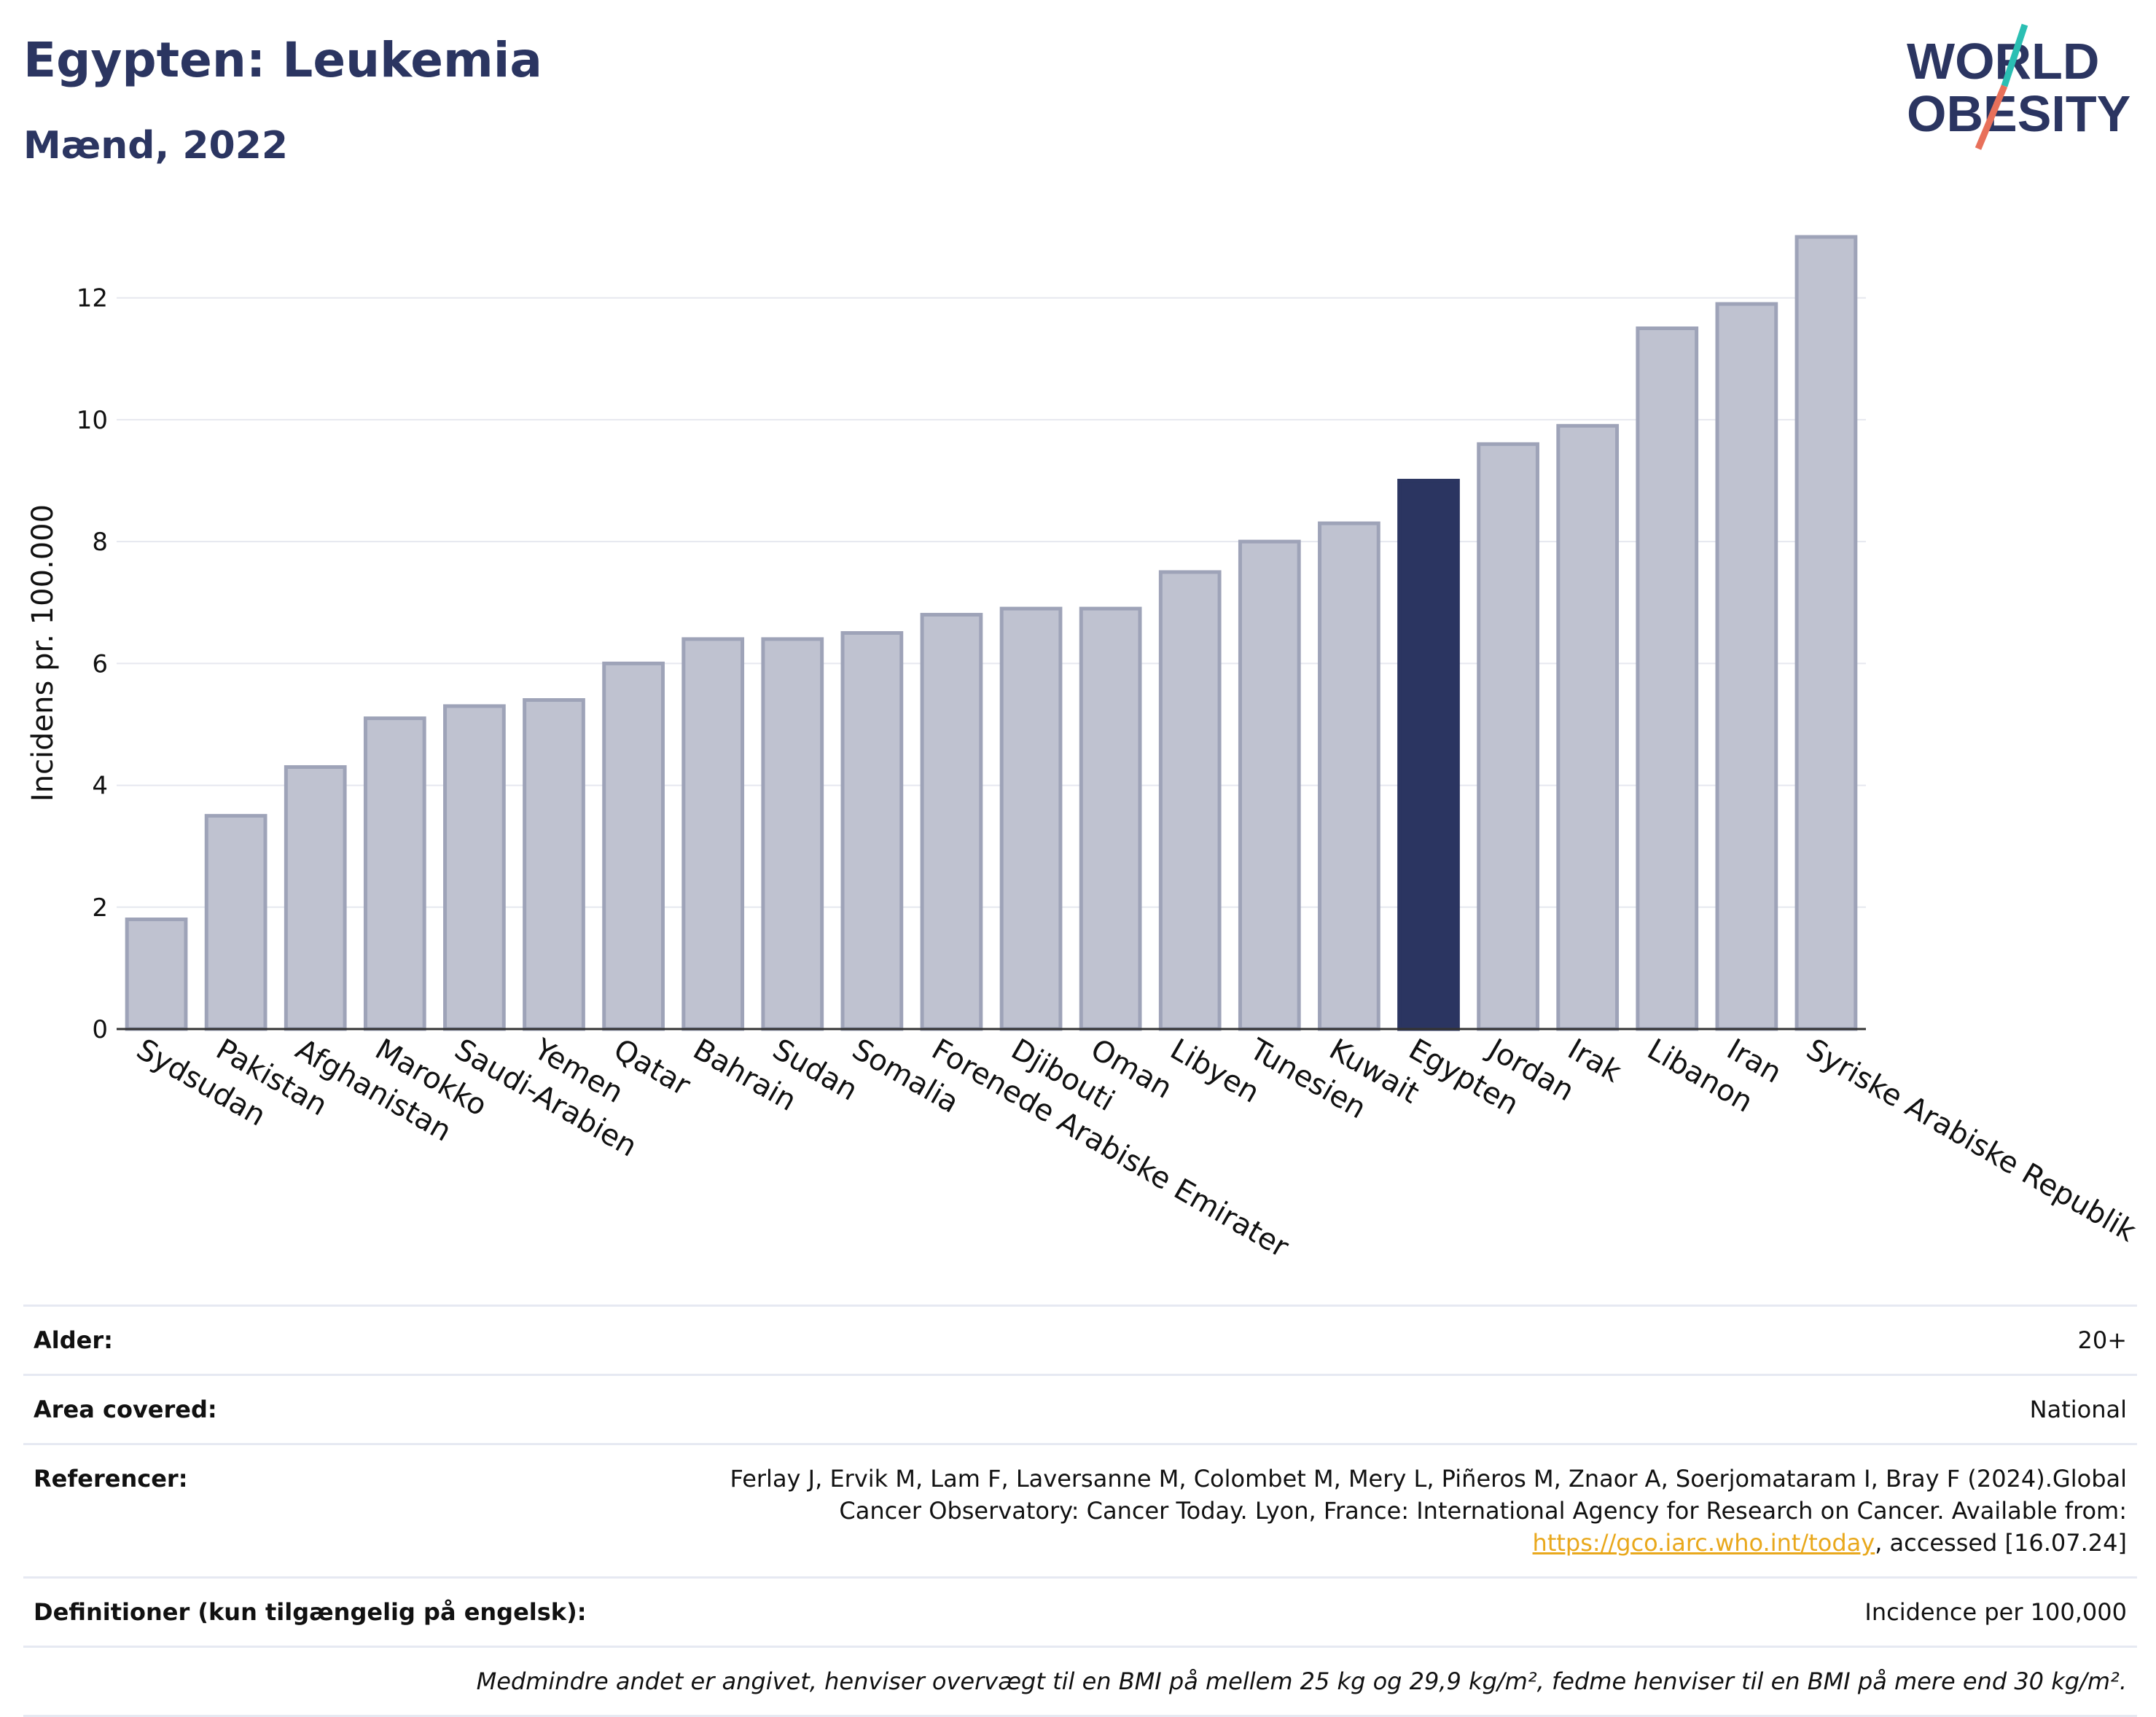 The height and width of the screenshot is (1717, 2156). What do you see at coordinates (1215, 1071) in the screenshot?
I see `x-tick-label: Libyen` at bounding box center [1215, 1071].